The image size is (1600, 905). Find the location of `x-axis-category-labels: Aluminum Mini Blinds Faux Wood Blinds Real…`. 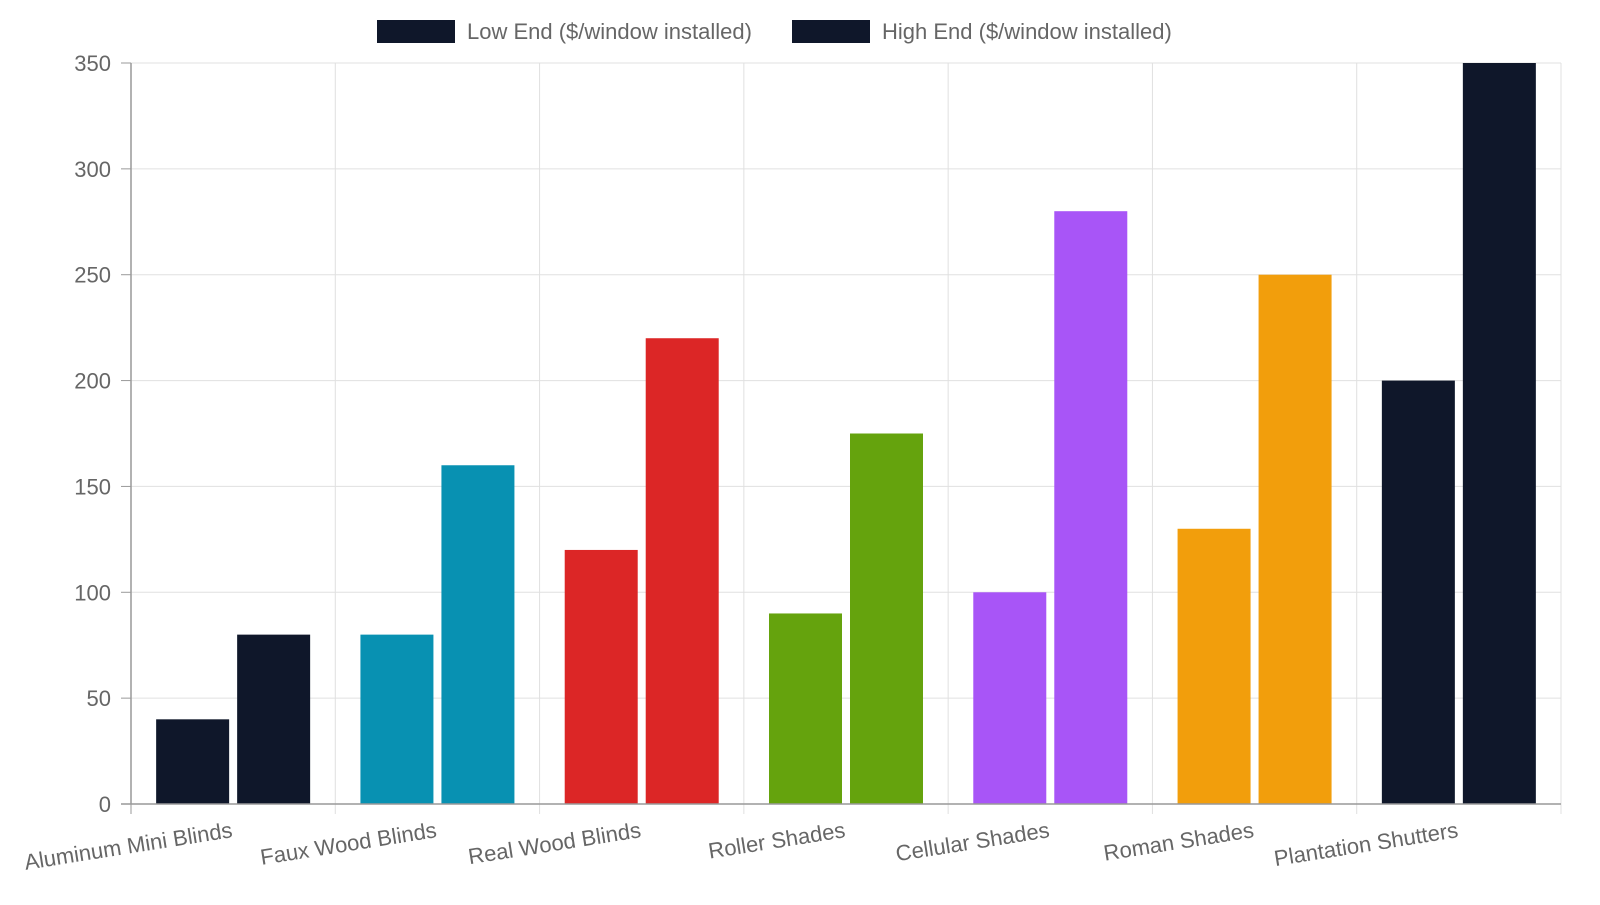

x-axis-category-labels: Aluminum Mini Blinds Faux Wood Blinds Real… is located at coordinates (740, 846).